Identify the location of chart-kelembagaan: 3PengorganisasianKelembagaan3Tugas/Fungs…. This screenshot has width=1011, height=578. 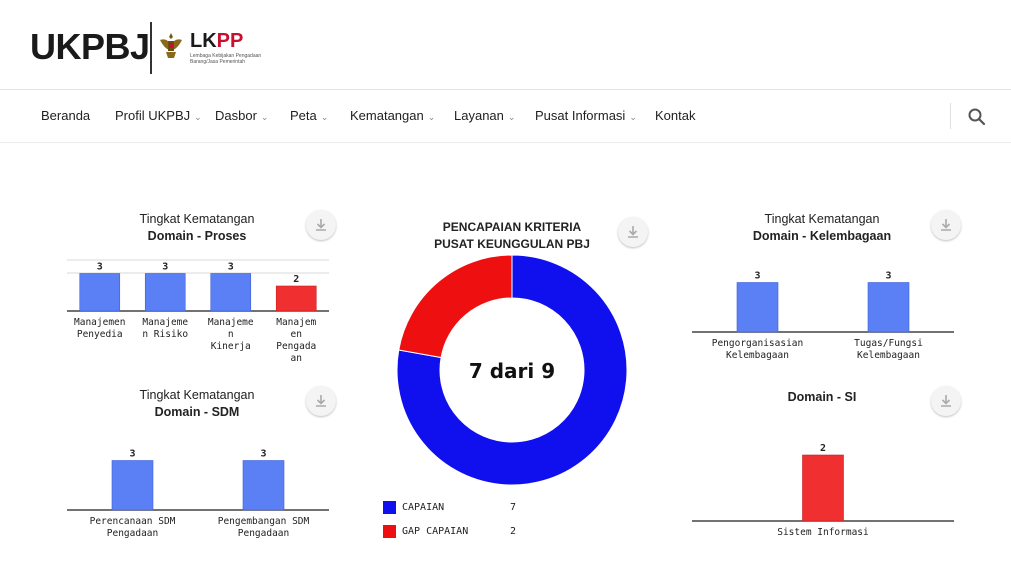
(823, 316).